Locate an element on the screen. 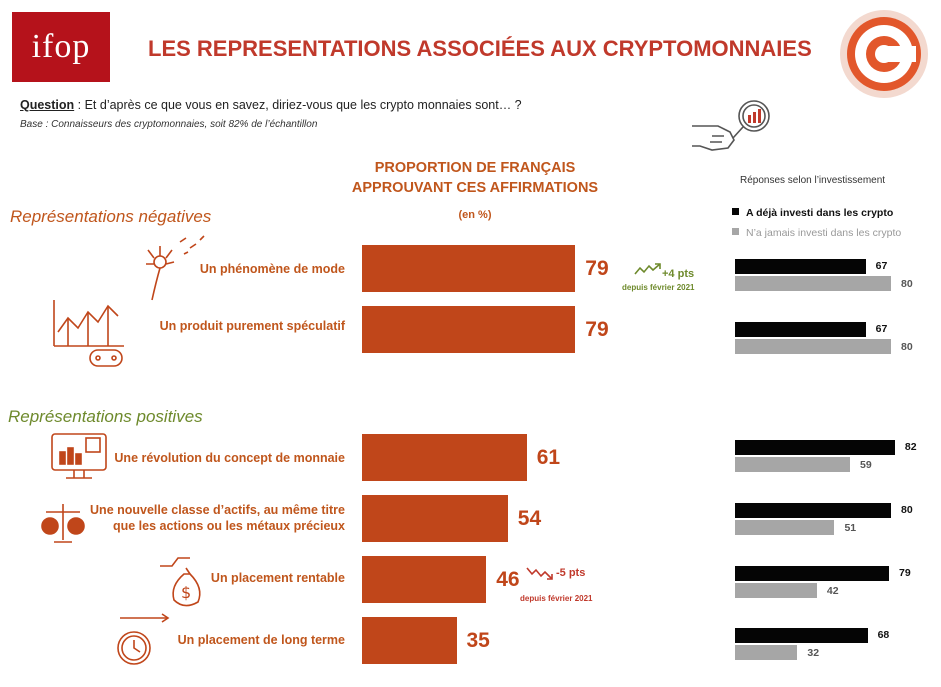 The width and height of the screenshot is (941, 687). section-positive: Représentations positives is located at coordinates (105, 416).